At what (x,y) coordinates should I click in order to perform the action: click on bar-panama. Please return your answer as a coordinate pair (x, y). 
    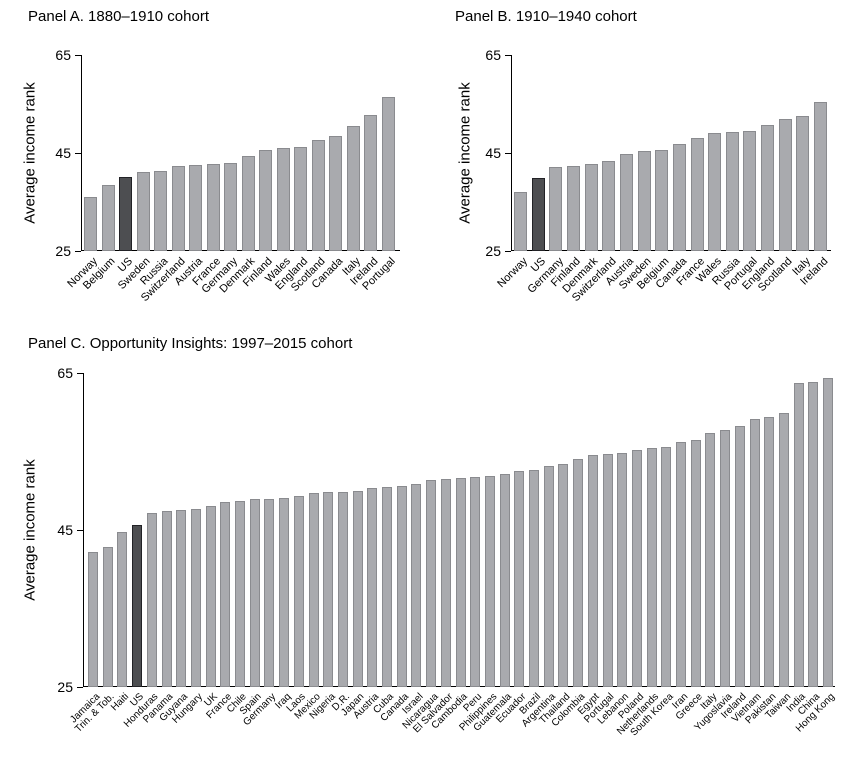
    Looking at the image, I should click on (166, 599).